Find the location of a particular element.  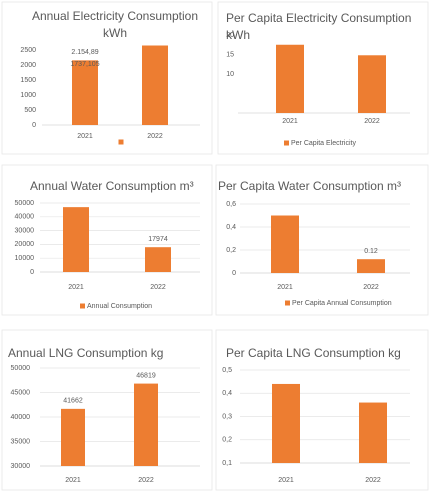

y-tick-label: 10 is located at coordinates (230, 74).